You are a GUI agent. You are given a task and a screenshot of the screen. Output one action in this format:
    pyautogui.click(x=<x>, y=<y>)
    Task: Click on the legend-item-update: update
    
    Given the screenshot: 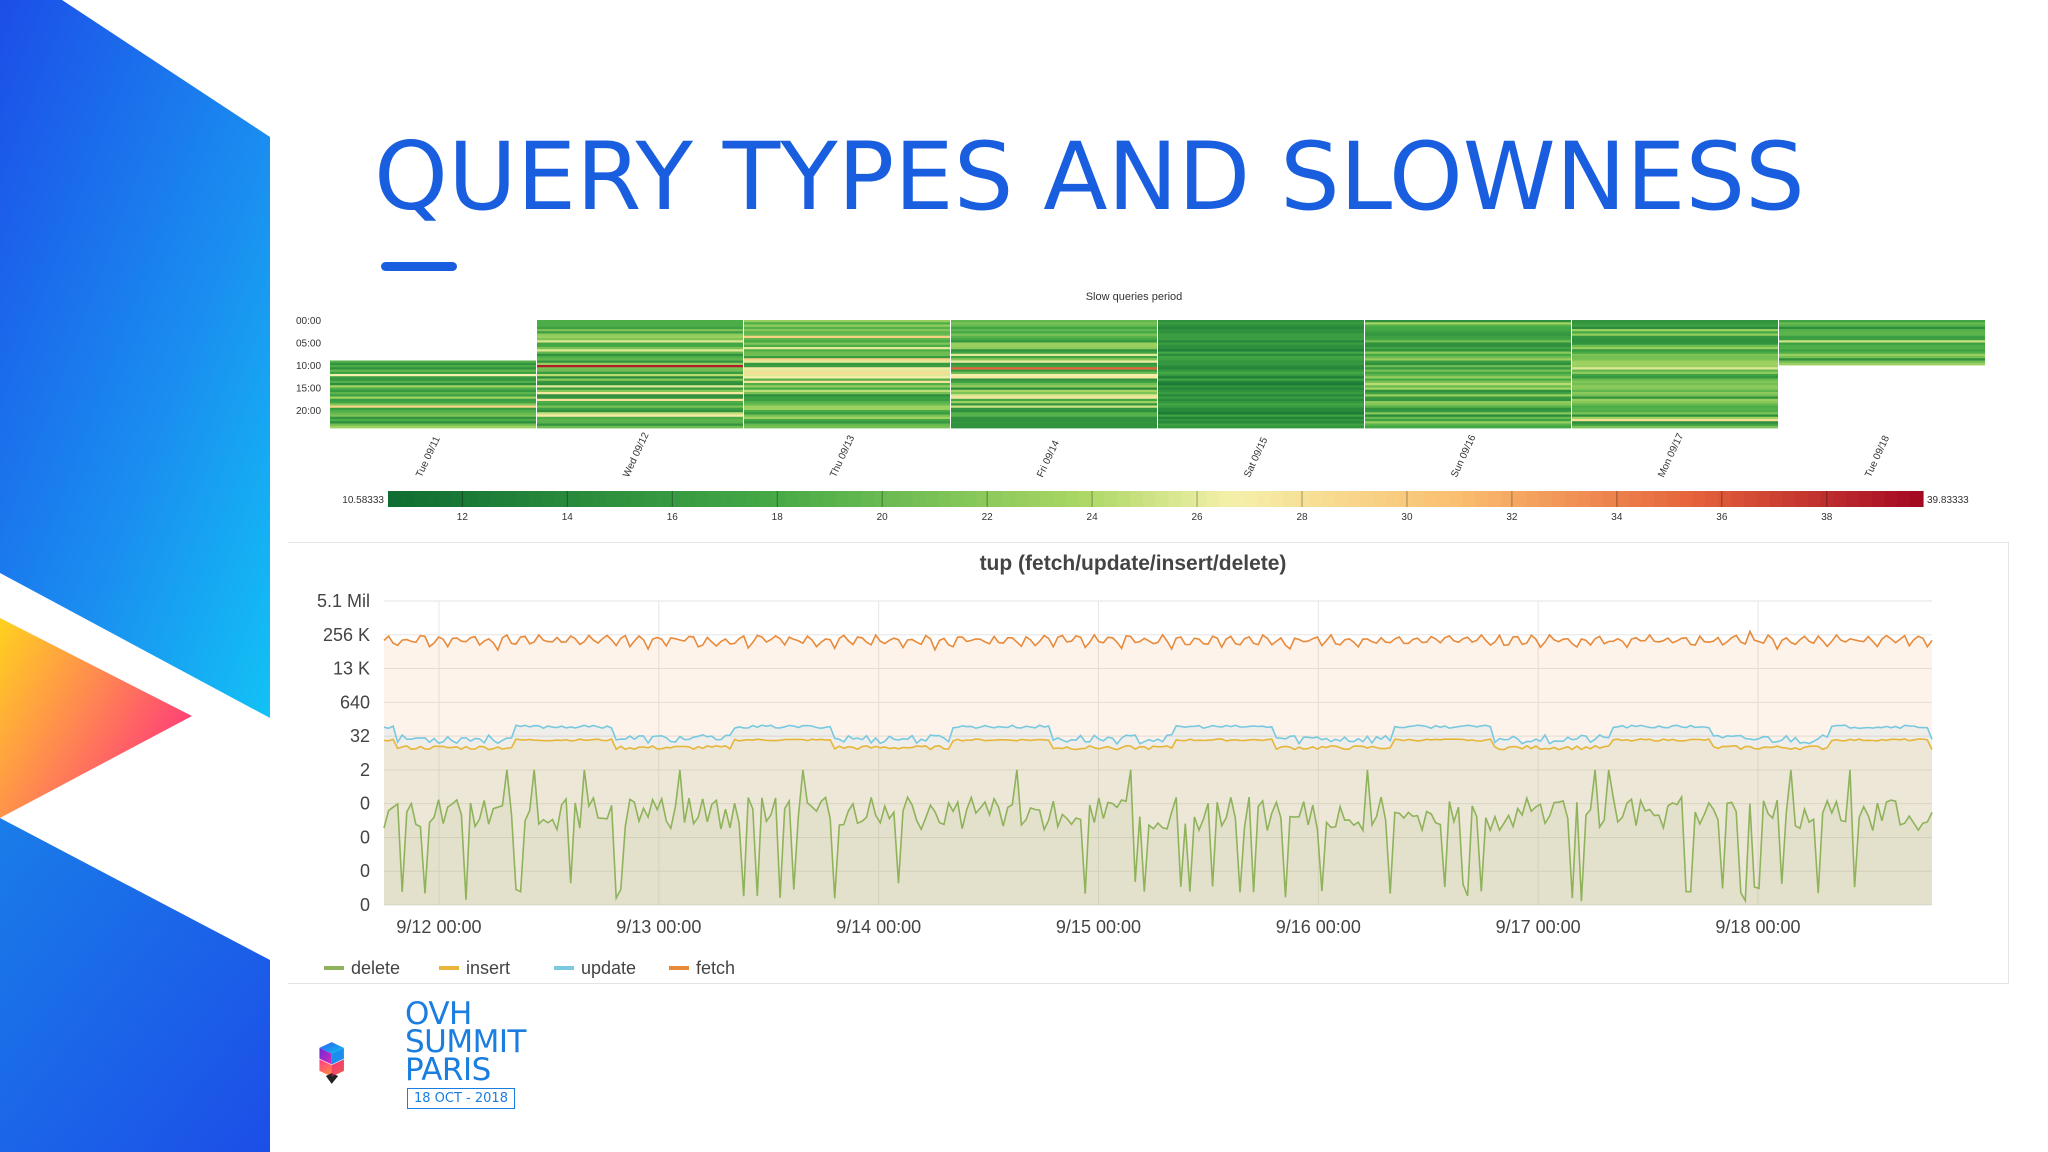 What is the action you would take?
    pyautogui.click(x=595, y=968)
    